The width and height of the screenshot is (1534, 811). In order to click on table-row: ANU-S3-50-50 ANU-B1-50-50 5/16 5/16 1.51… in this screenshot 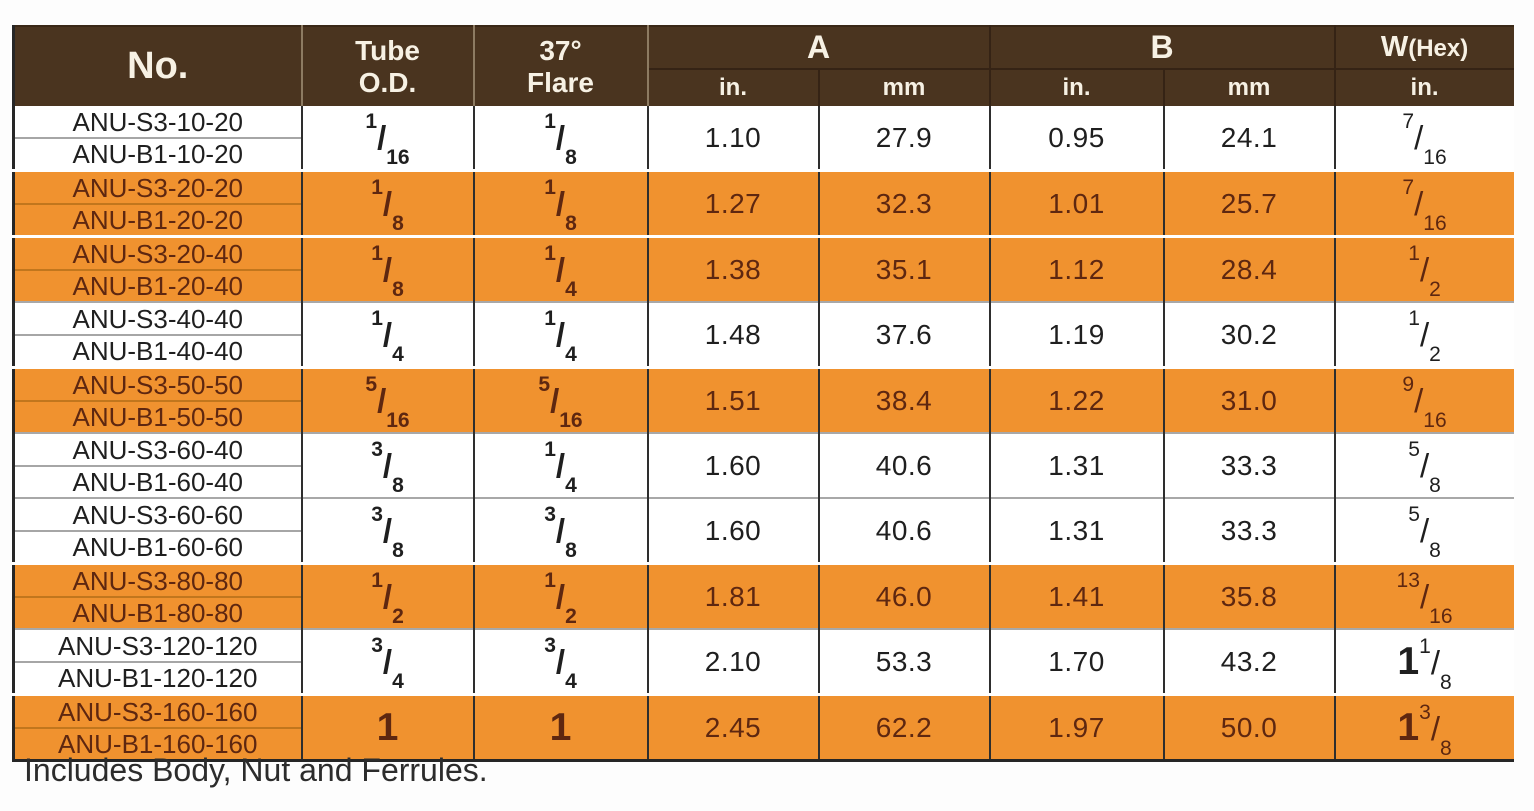, I will do `click(763, 399)`.